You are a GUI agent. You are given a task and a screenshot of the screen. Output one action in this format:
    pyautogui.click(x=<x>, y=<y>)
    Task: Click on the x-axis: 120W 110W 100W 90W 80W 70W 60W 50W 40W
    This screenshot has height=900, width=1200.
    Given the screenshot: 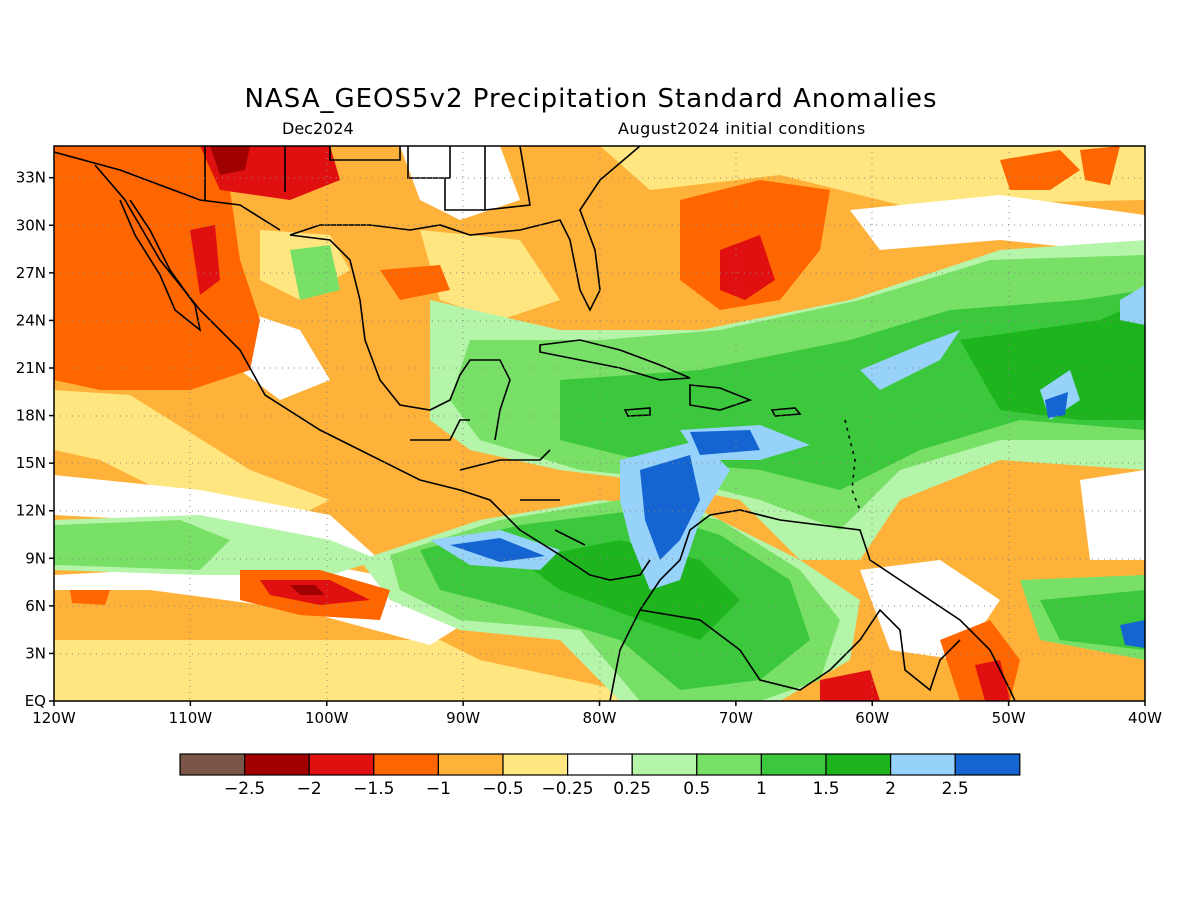 What is the action you would take?
    pyautogui.click(x=597, y=714)
    